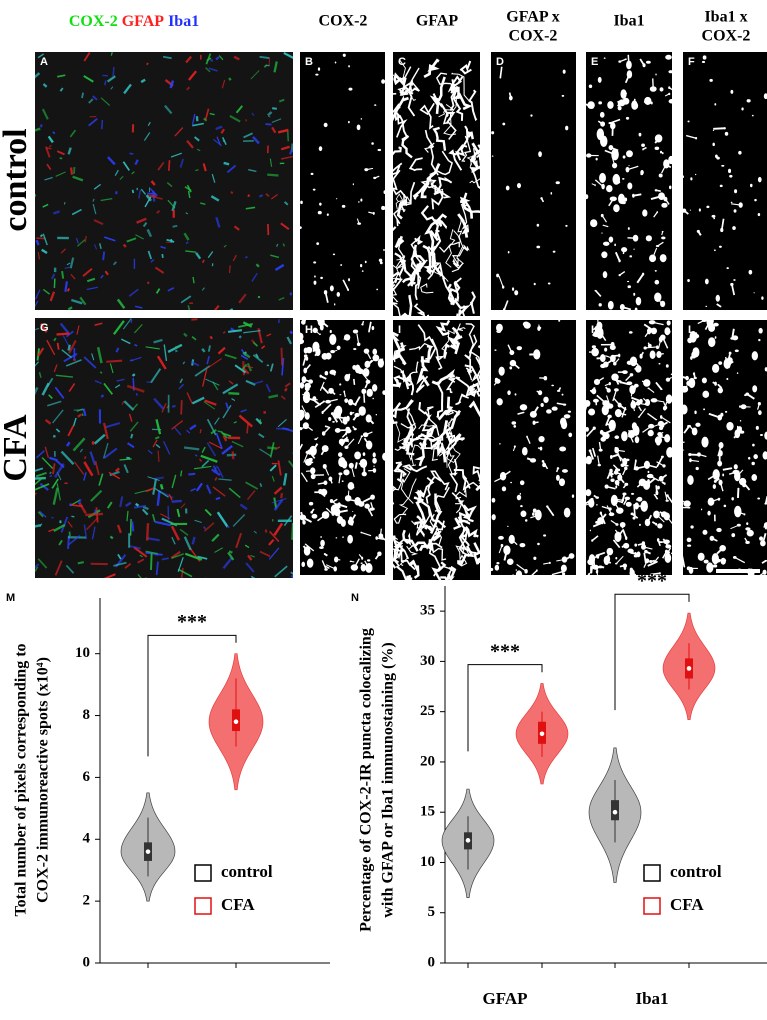  Describe the element at coordinates (21, 779) in the screenshot. I see `y-axis-label: Total number of pixels corresponding to` at that location.